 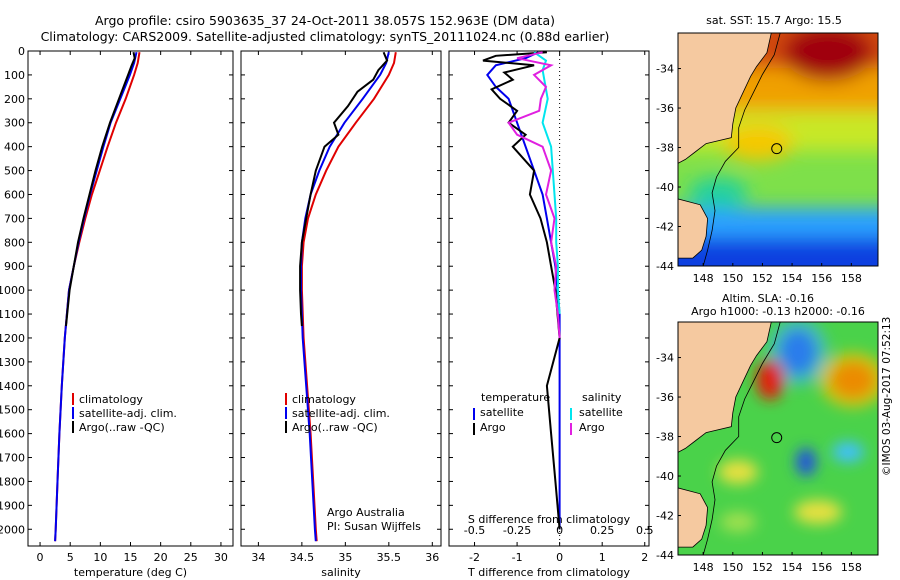 I want to click on depth-tick-label: 1200, so click(x=12, y=338).